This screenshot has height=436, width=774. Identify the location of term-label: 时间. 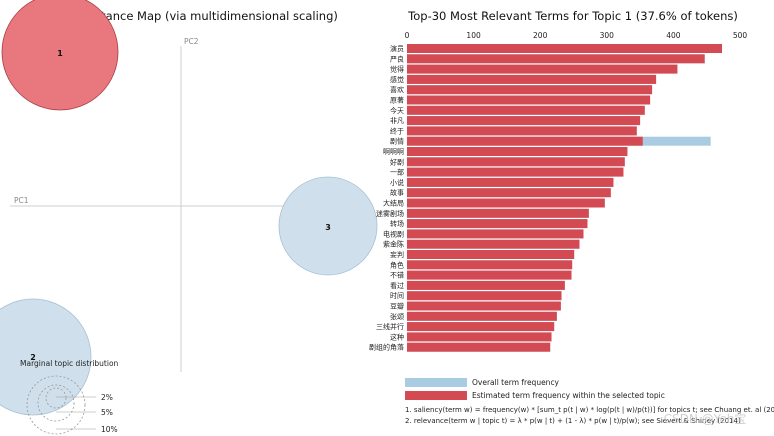
(397, 295).